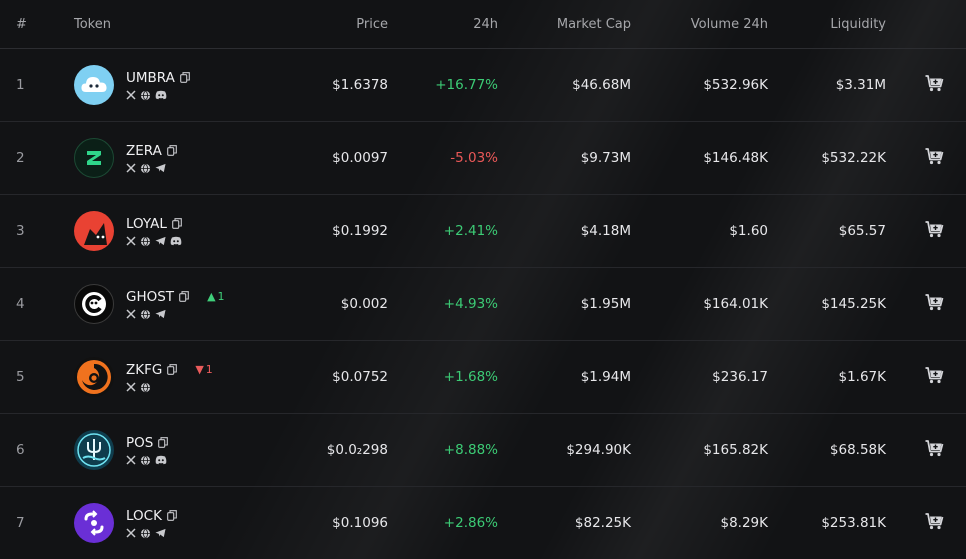  Describe the element at coordinates (94, 304) in the screenshot. I see `token-ghost-logo` at that location.